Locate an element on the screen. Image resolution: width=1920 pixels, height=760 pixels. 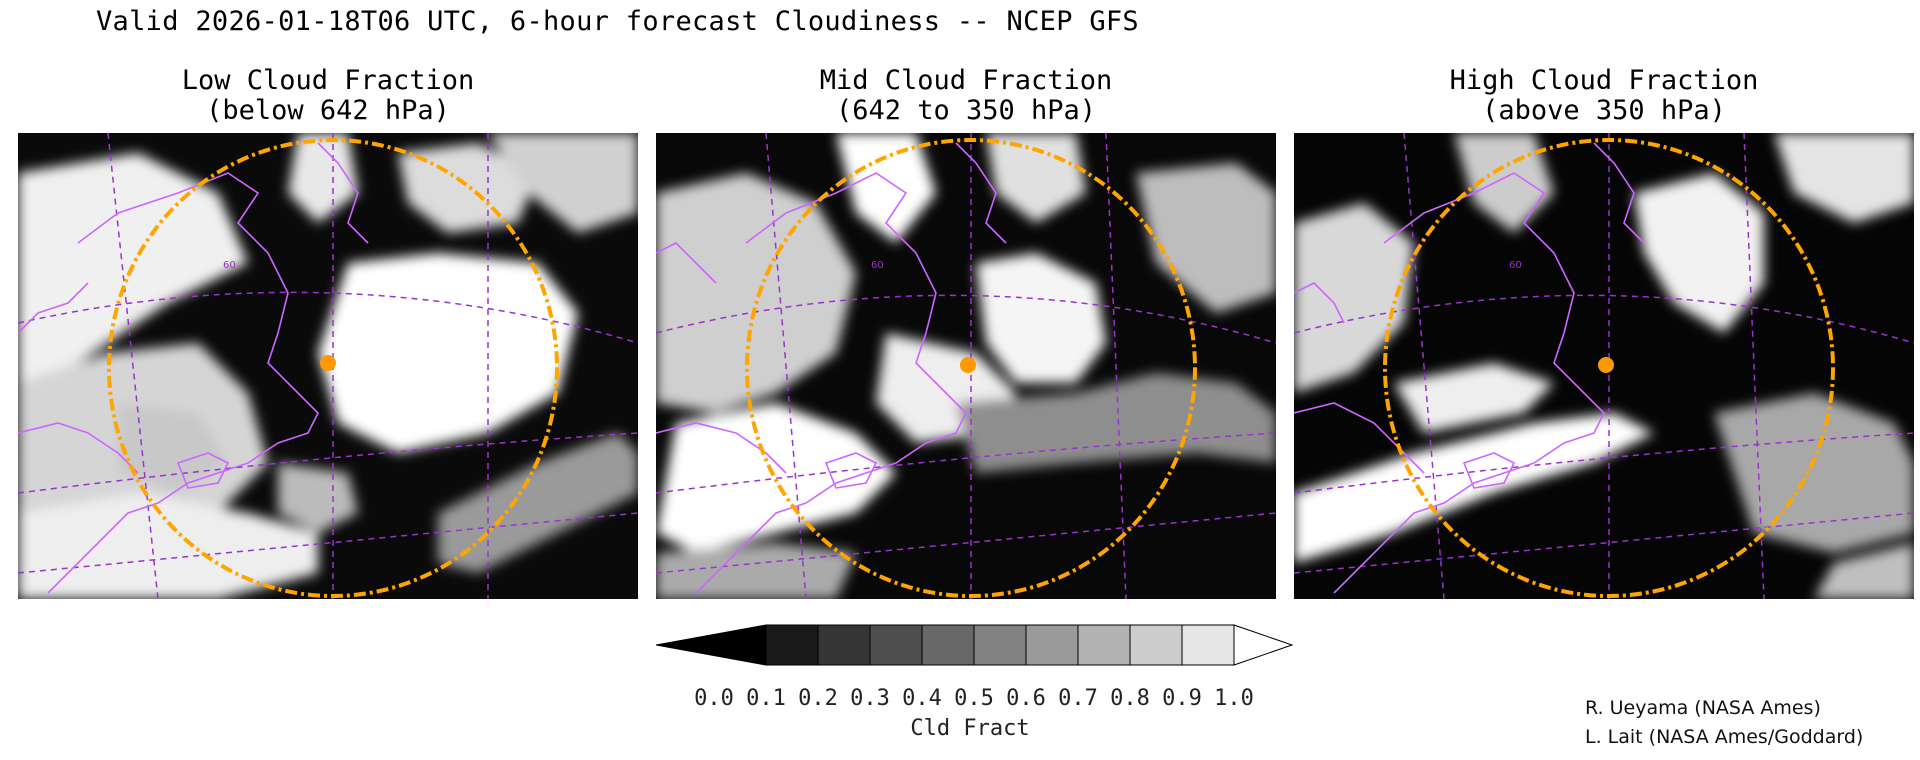
colorbar is located at coordinates (975, 647).